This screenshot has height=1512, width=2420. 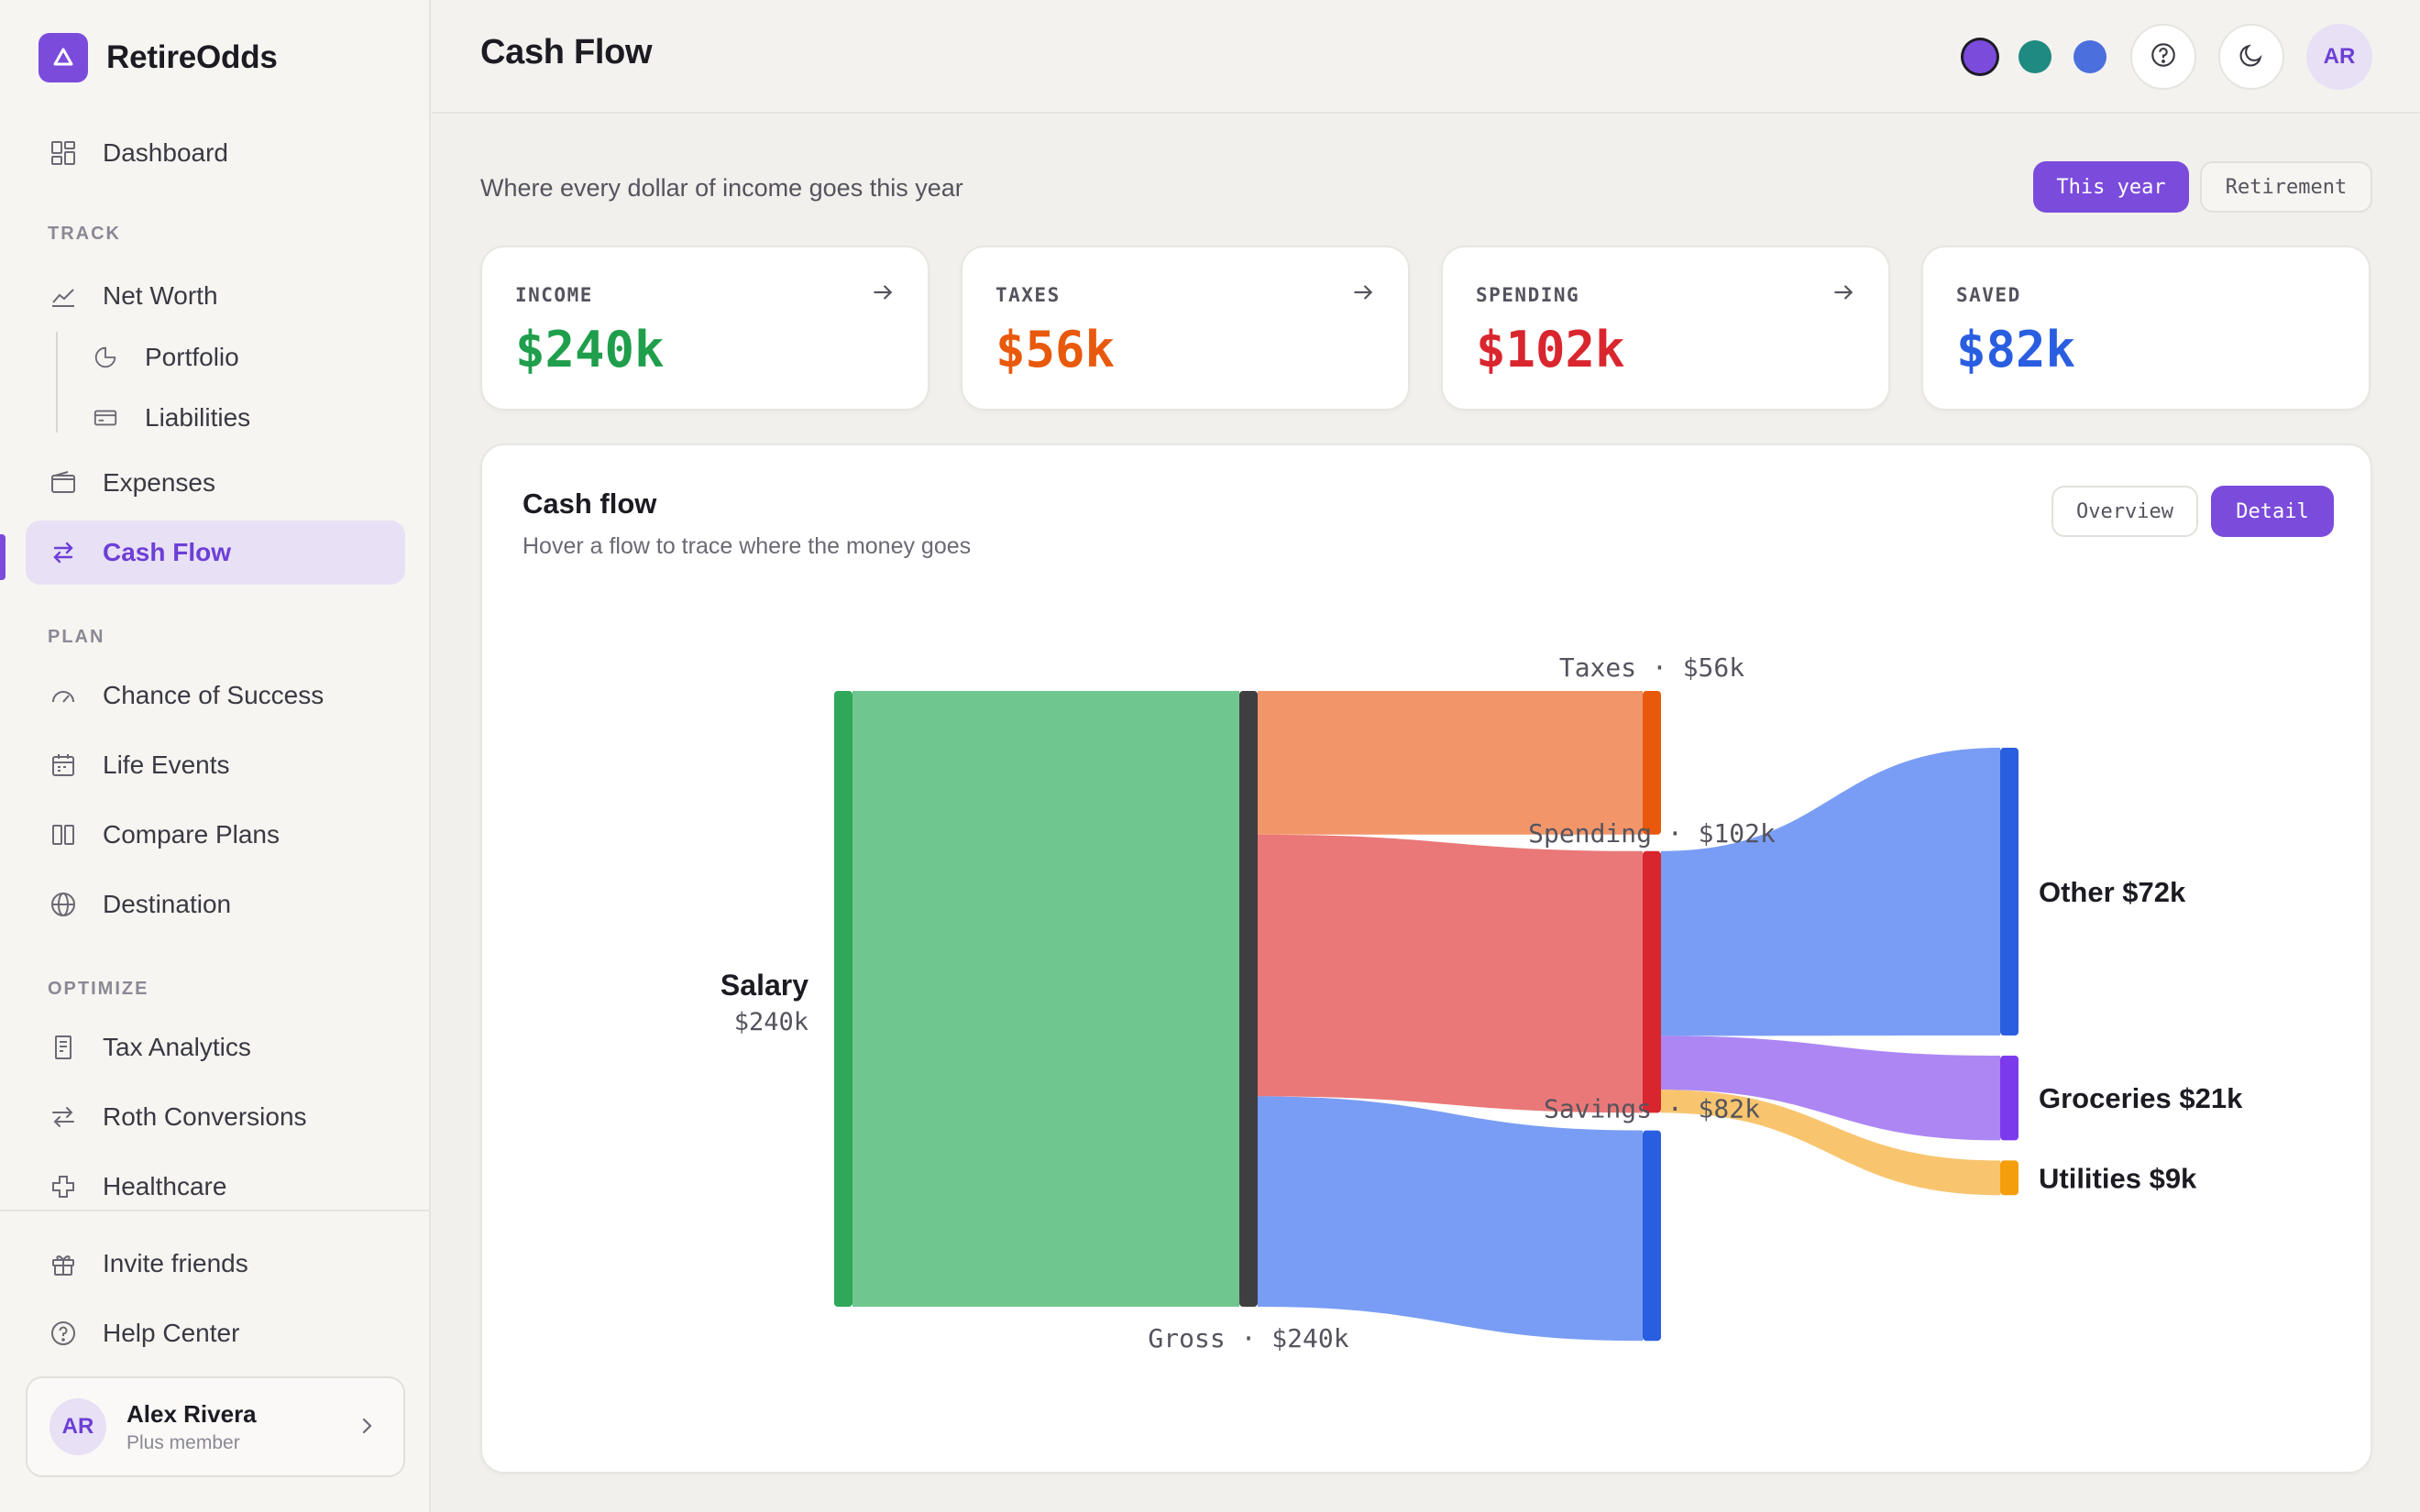 I want to click on stat-label: TAXES, so click(x=1028, y=295).